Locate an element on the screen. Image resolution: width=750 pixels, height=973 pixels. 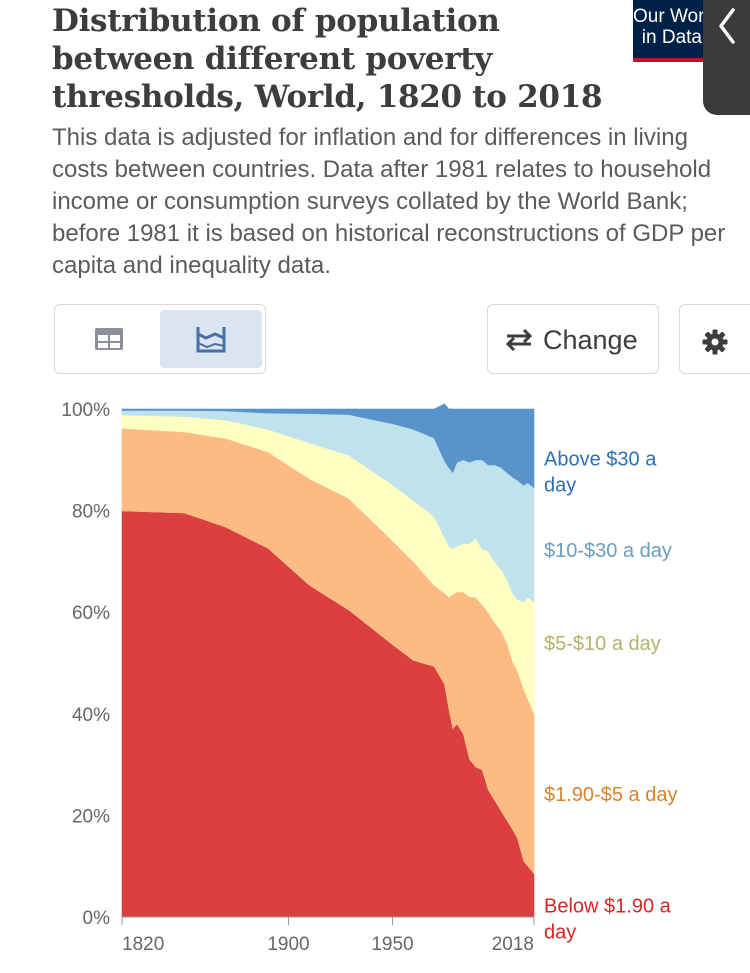
change-entity-button: Change is located at coordinates (573, 339).